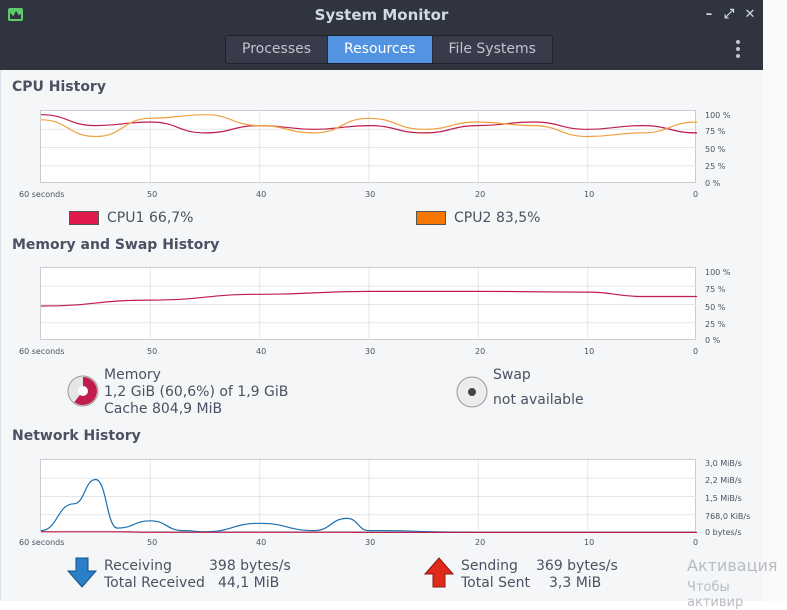  Describe the element at coordinates (250, 566) in the screenshot. I see `receiving-value: 398 bytes/s` at that location.